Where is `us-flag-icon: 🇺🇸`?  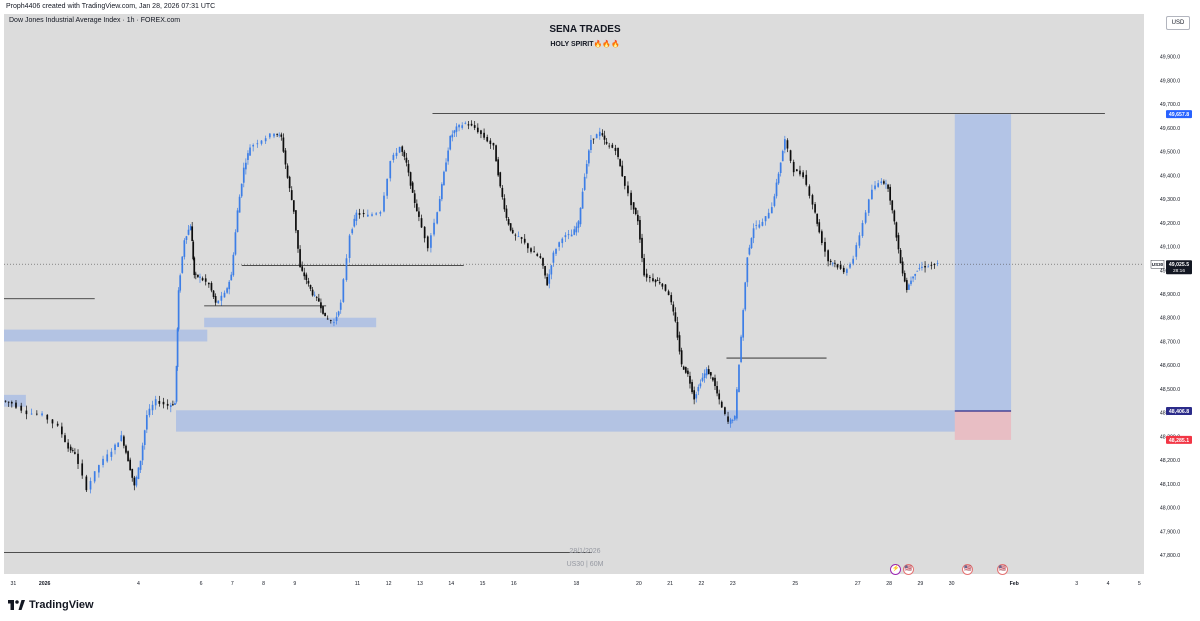 us-flag-icon: 🇺🇸 is located at coordinates (908, 569).